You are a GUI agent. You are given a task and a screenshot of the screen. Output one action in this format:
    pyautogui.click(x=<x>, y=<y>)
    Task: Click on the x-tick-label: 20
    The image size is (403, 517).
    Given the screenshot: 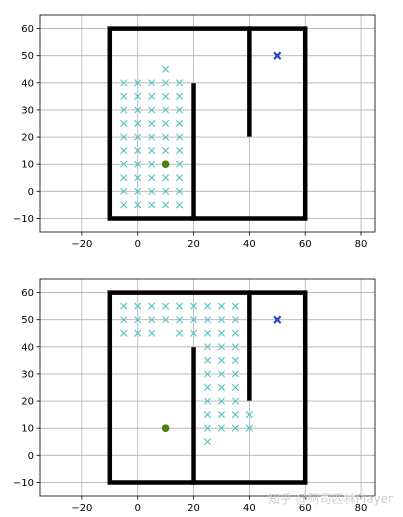 What is the action you would take?
    pyautogui.click(x=193, y=244)
    